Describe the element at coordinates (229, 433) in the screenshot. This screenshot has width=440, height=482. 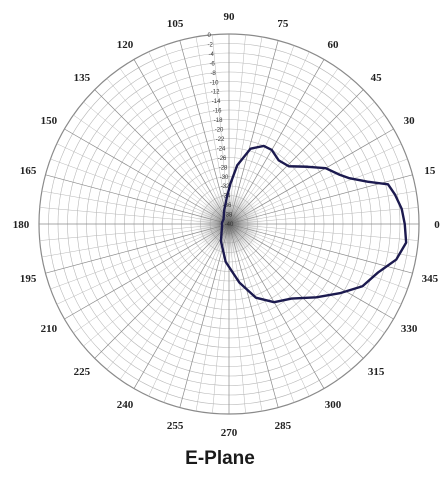
I see `angle-label: 270` at that location.